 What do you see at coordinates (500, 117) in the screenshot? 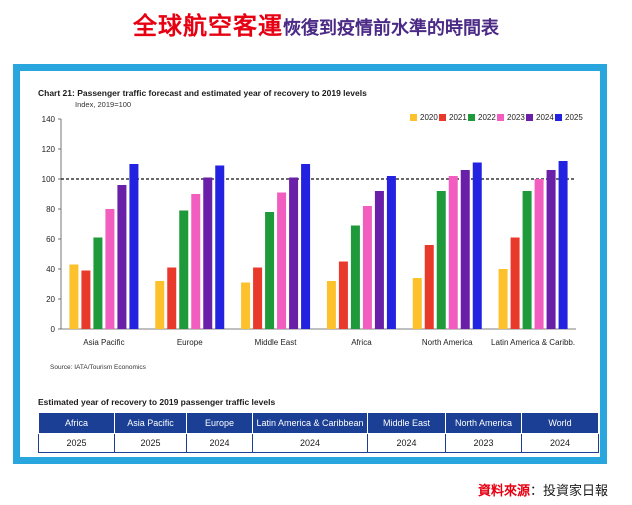
I see `legend-swatch-2023` at bounding box center [500, 117].